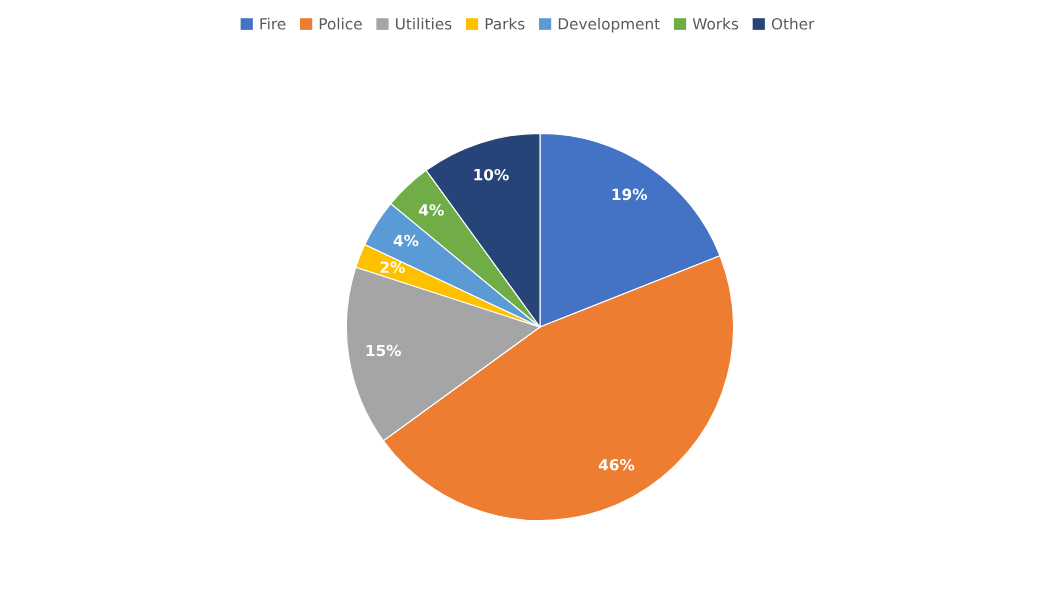 This screenshot has height=589, width=1055. What do you see at coordinates (793, 23) in the screenshot?
I see `legend-label: Other` at bounding box center [793, 23].